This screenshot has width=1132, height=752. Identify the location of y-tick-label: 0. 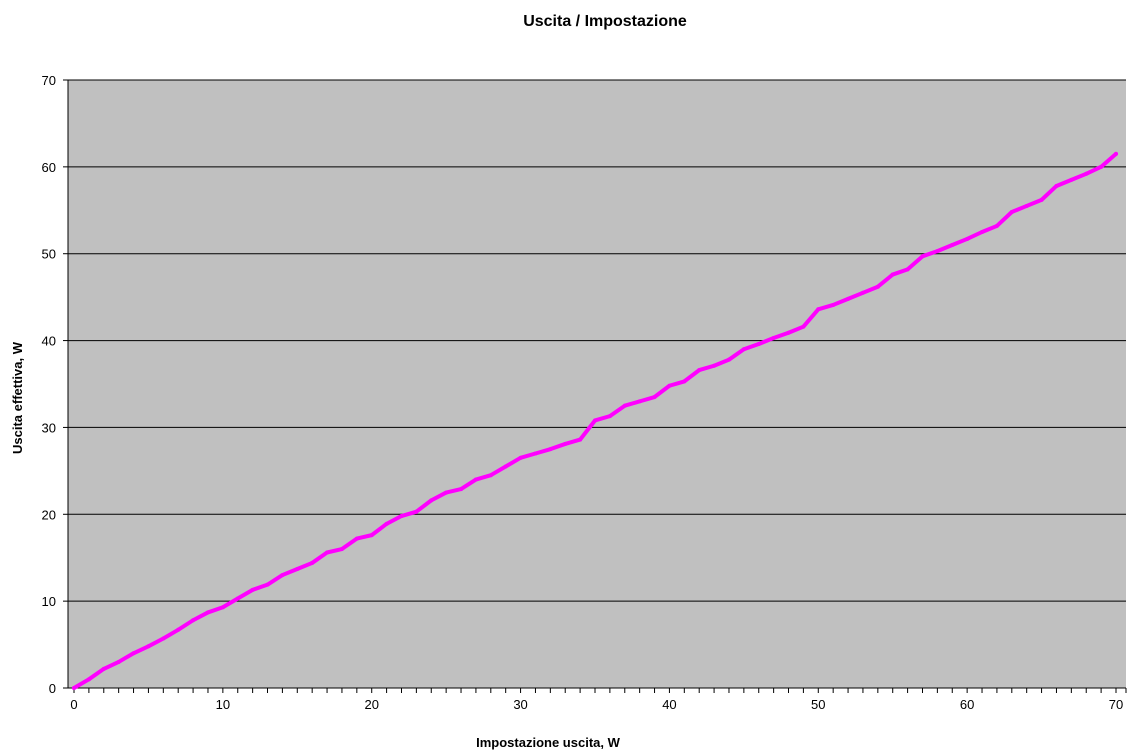
(52, 688).